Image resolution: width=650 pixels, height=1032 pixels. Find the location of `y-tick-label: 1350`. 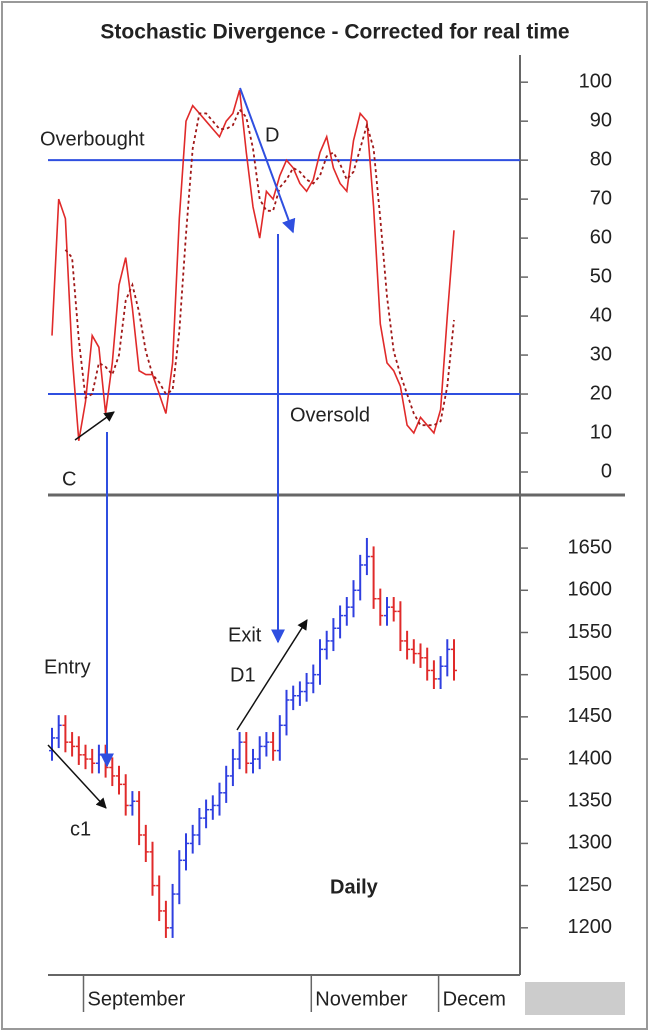

y-tick-label: 1350 is located at coordinates (590, 801).